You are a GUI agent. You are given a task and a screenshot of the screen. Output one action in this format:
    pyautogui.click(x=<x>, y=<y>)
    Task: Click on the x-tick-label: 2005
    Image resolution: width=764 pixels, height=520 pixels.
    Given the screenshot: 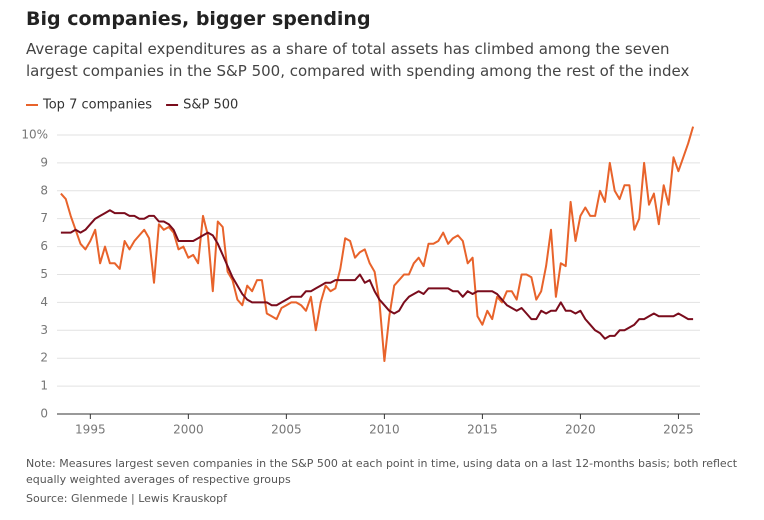 What is the action you would take?
    pyautogui.click(x=286, y=430)
    